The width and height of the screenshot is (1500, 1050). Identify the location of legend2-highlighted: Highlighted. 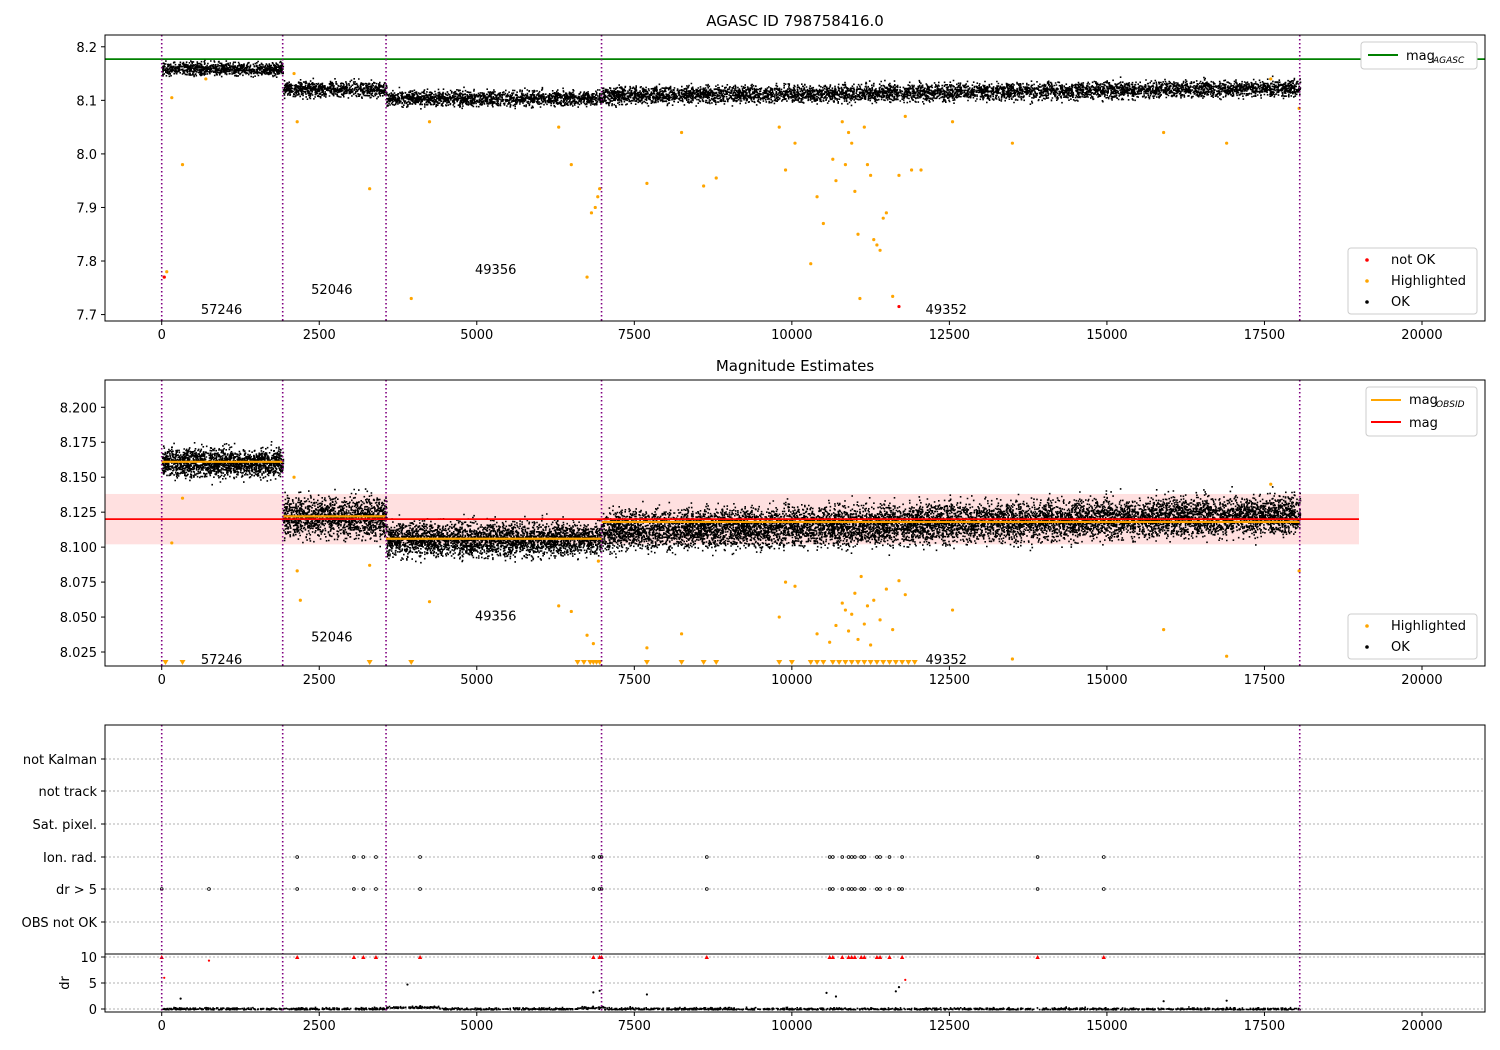
(1428, 626).